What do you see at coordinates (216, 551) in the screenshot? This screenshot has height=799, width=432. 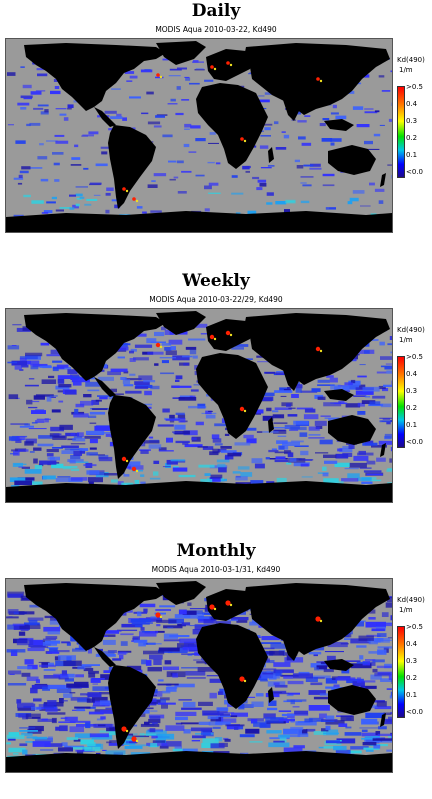 I see `panel-title: Monthly` at bounding box center [216, 551].